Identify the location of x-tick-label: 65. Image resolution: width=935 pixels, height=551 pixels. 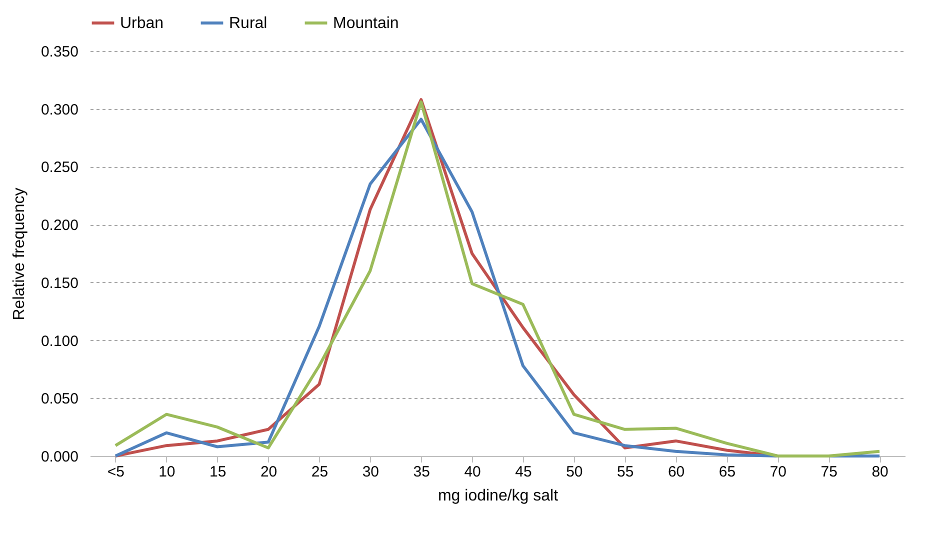
(727, 472).